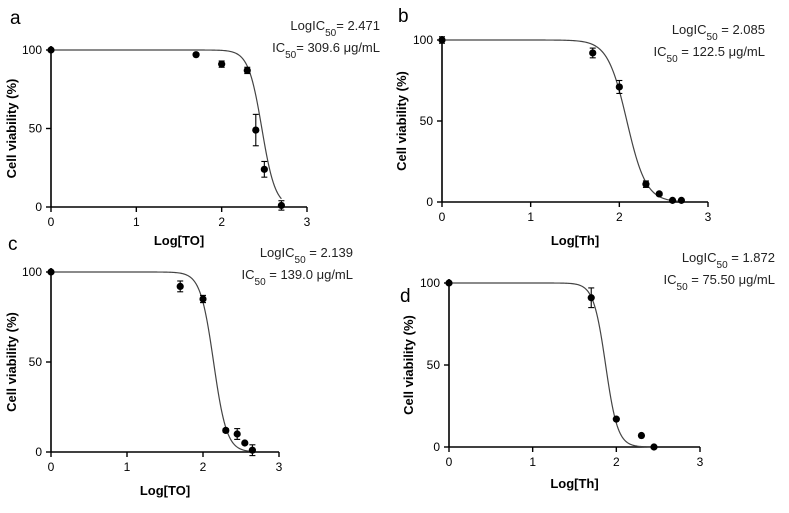 This screenshot has width=789, height=513. Describe the element at coordinates (709, 54) in the screenshot. I see `ic50-label: IC50 = 122.5 μg/mL` at that location.